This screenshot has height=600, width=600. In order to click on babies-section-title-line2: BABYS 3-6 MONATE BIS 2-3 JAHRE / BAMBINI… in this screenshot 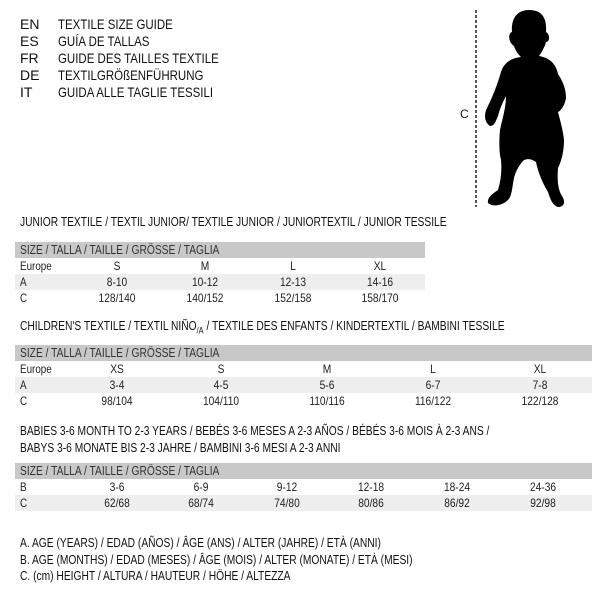, I will do `click(215, 448)`.